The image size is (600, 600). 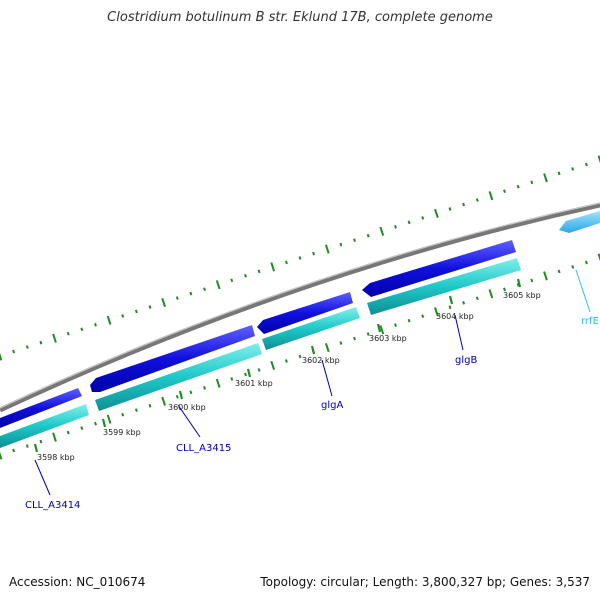 I want to click on gene-label-glgb: glgB, so click(x=466, y=360).